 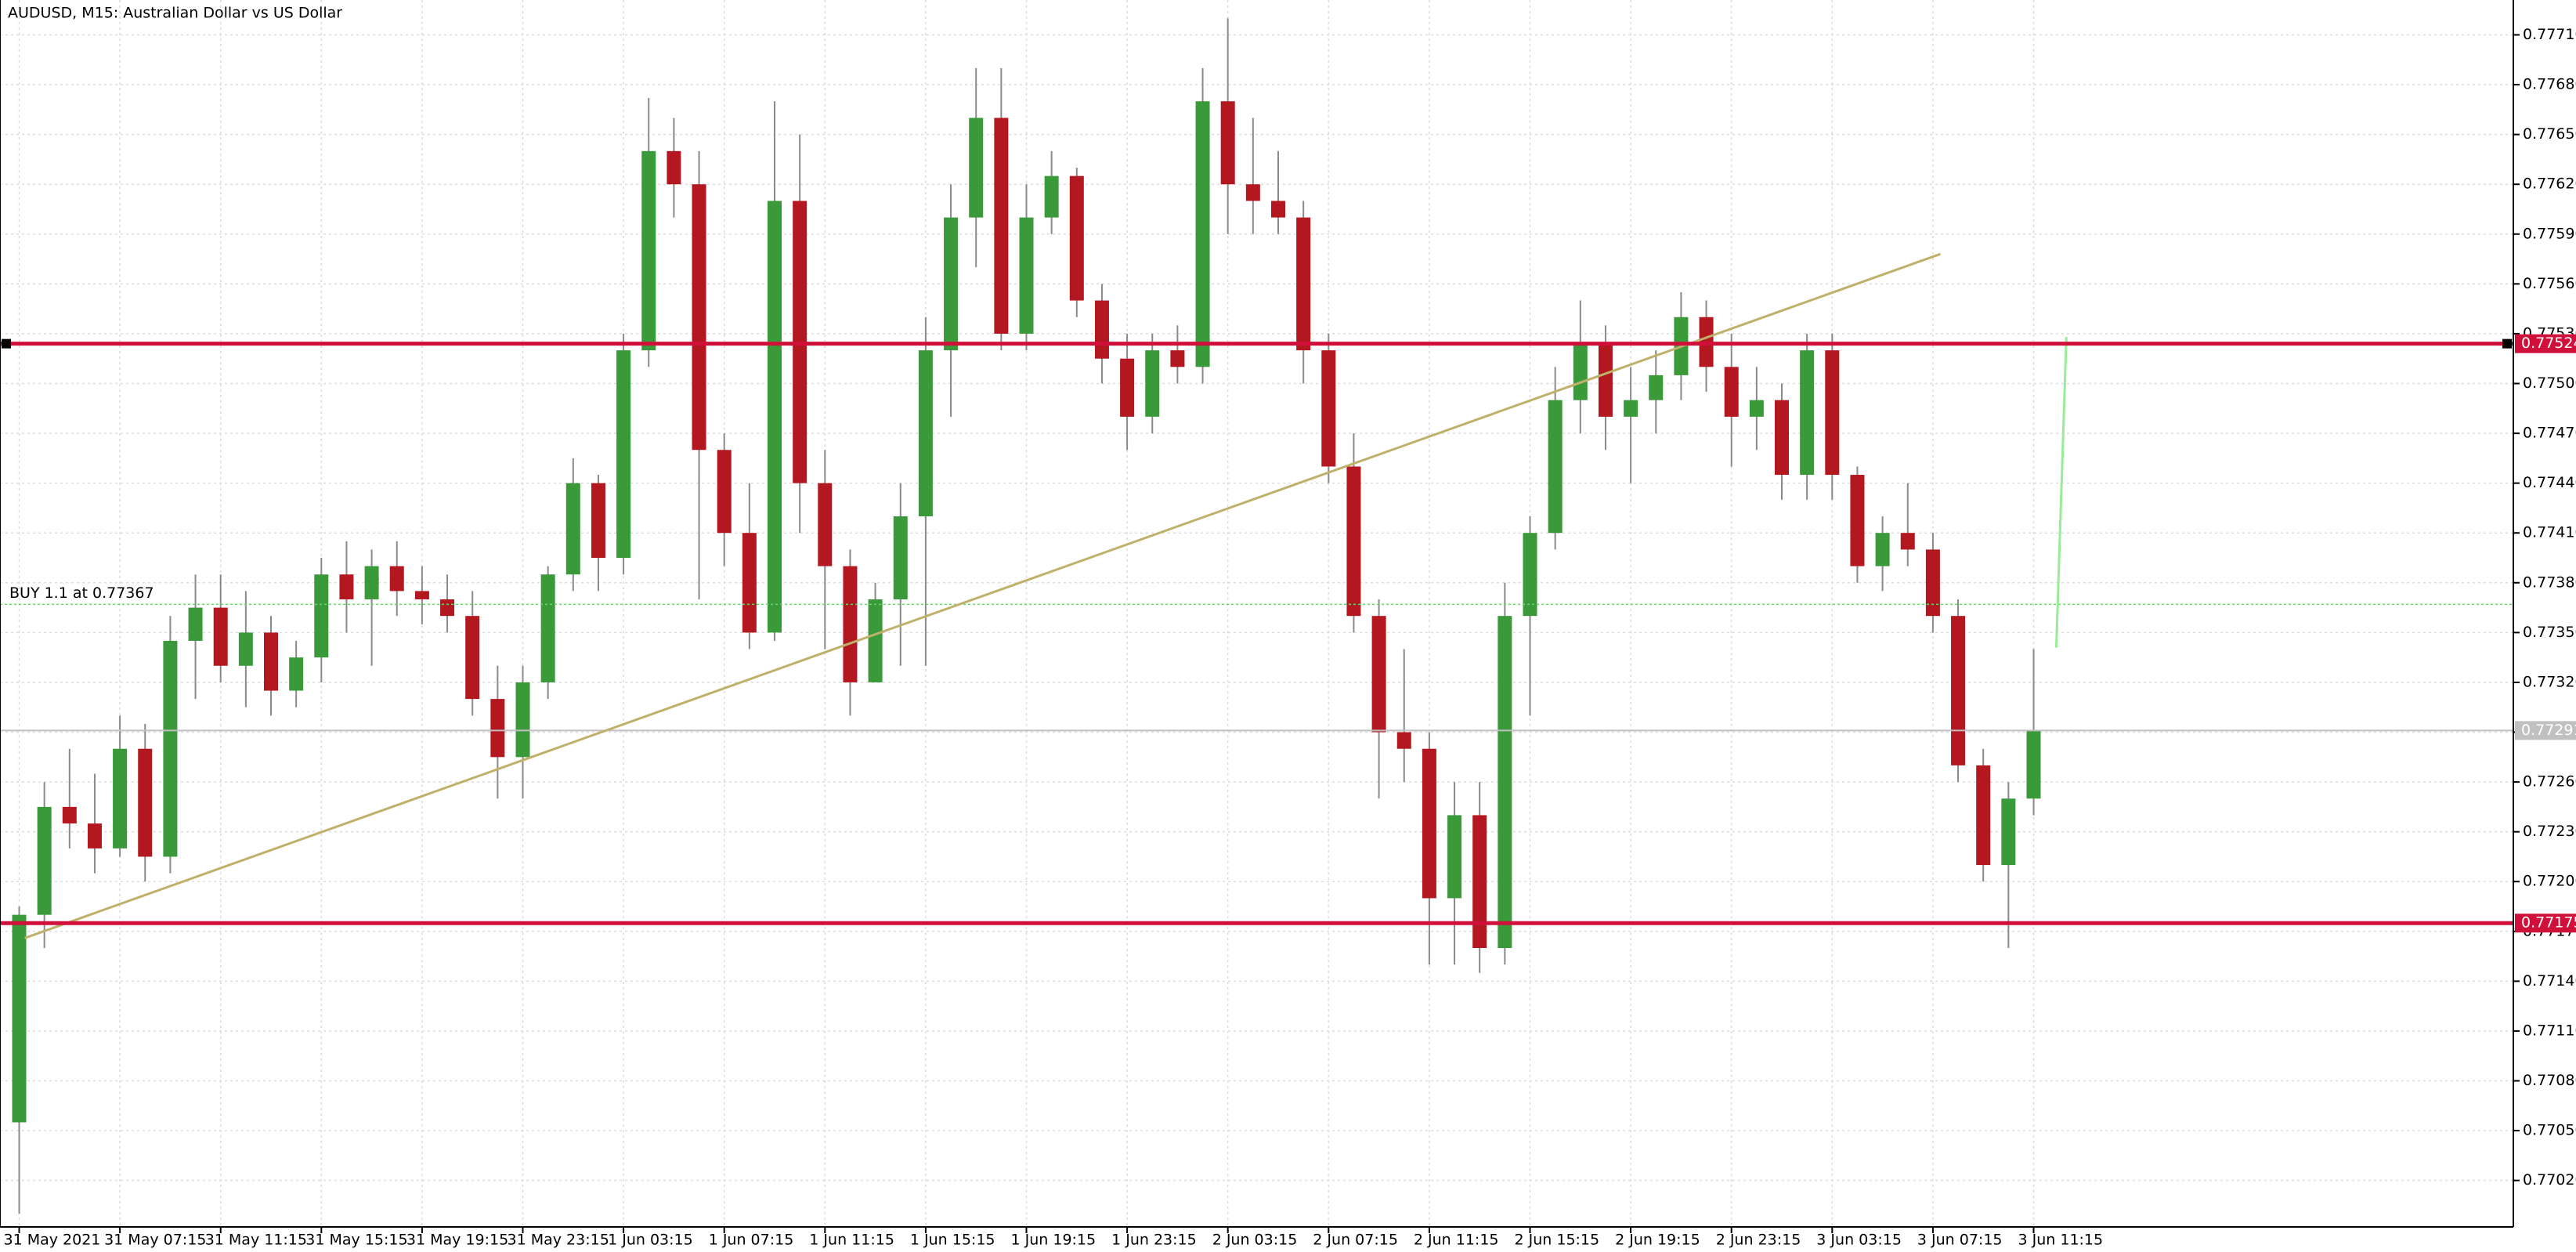 I want to click on level-price-label: 0.77175, so click(x=2548, y=923).